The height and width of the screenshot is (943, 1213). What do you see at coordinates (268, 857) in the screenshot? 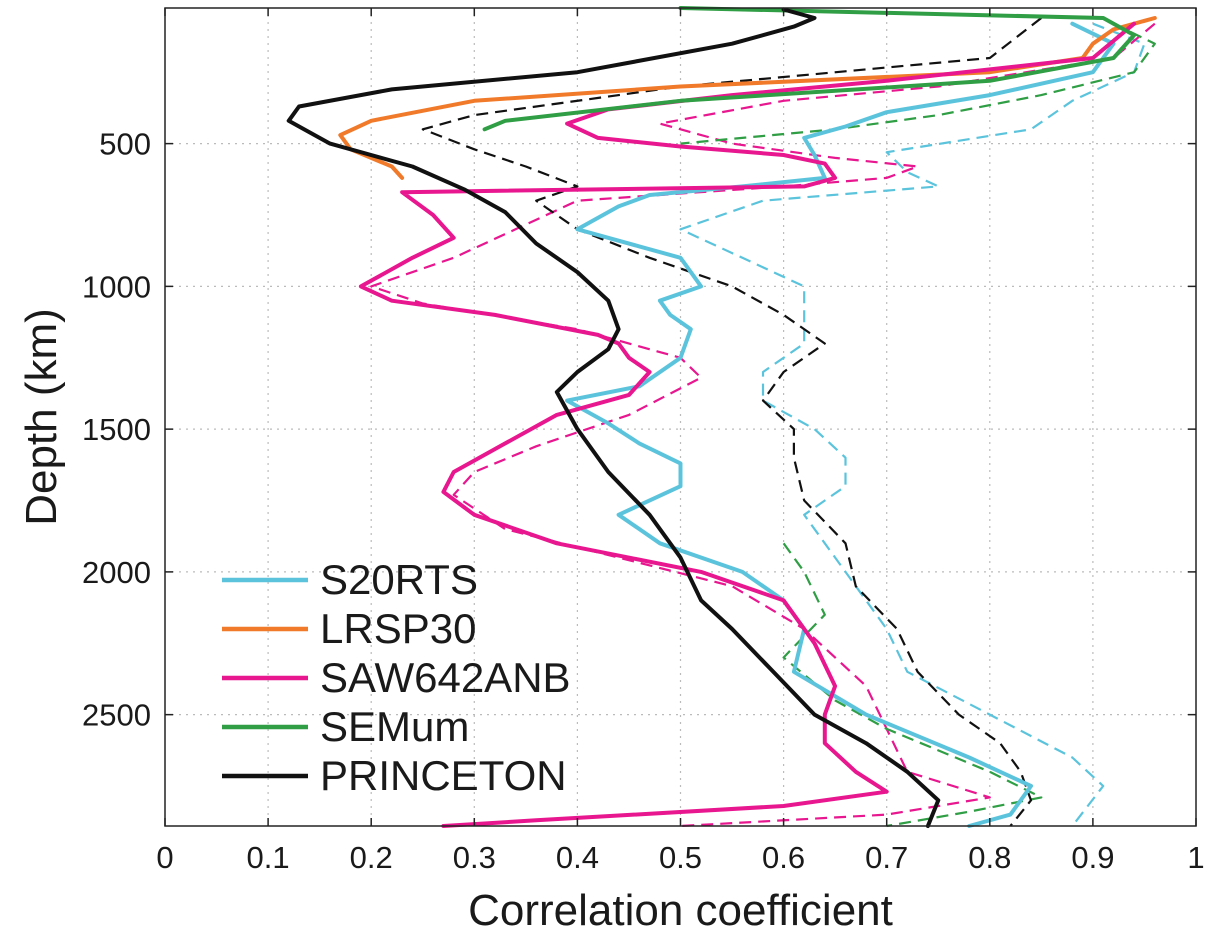
I see `x-tick-label: 0.1` at bounding box center [268, 857].